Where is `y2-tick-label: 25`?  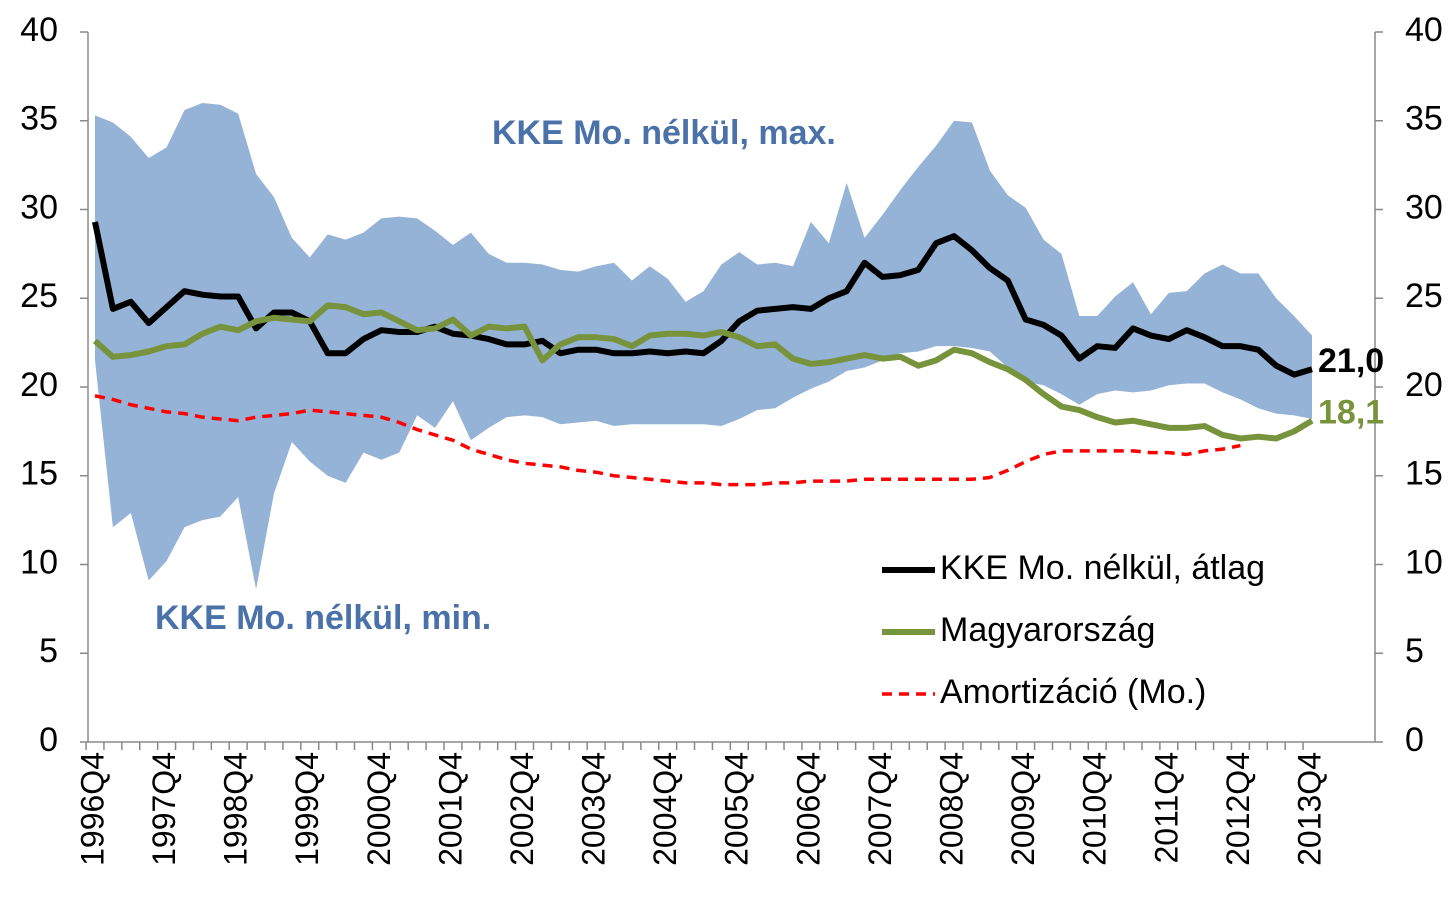 y2-tick-label: 25 is located at coordinates (1424, 296).